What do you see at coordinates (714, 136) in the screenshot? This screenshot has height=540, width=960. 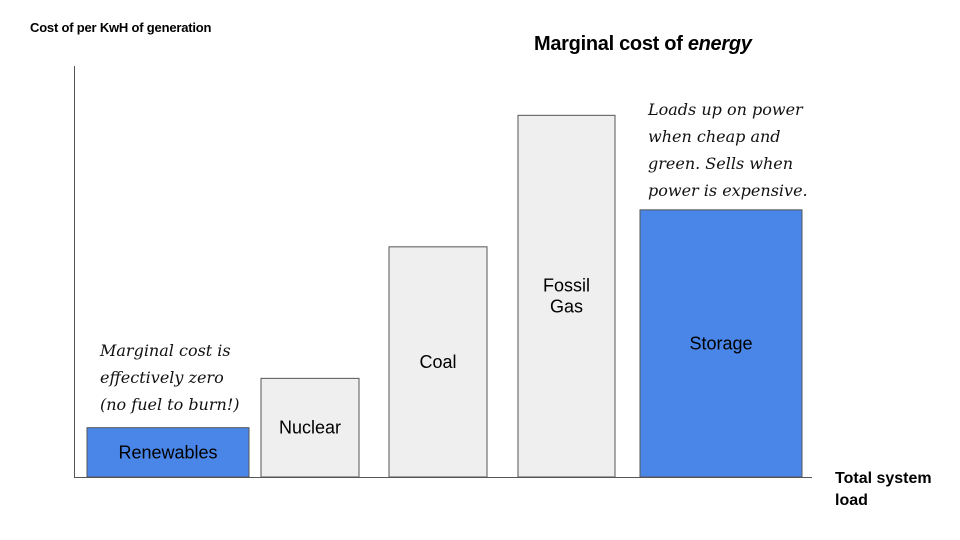 I see `annotation-line: when cheap and` at bounding box center [714, 136].